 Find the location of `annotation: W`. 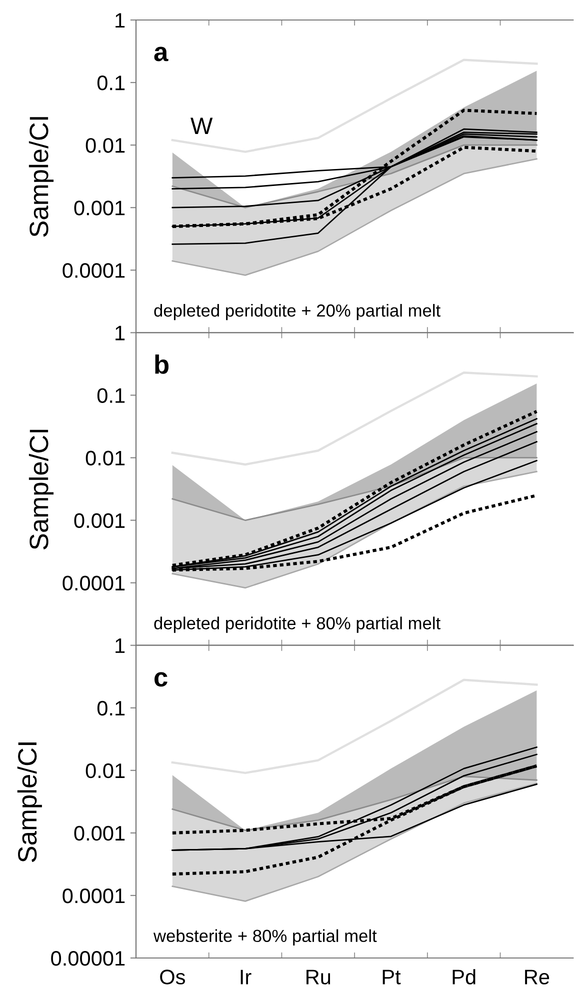

annotation: W is located at coordinates (201, 126).